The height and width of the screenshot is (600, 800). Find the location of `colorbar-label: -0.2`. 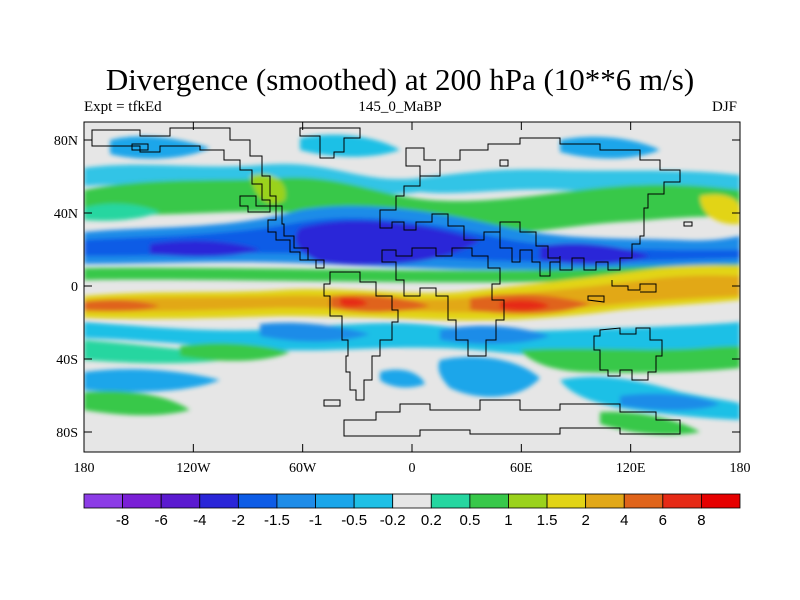

colorbar-label: -0.2 is located at coordinates (393, 520).